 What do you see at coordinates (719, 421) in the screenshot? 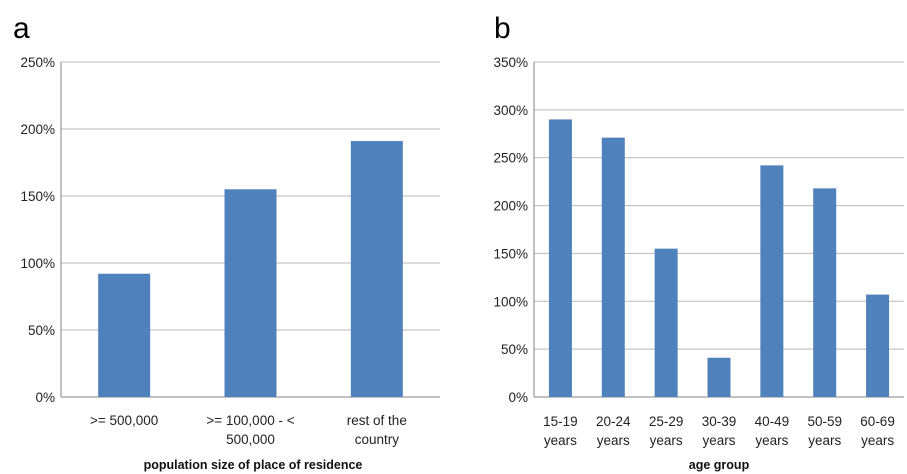
I see `chart-b-category-label: 30-39` at bounding box center [719, 421].